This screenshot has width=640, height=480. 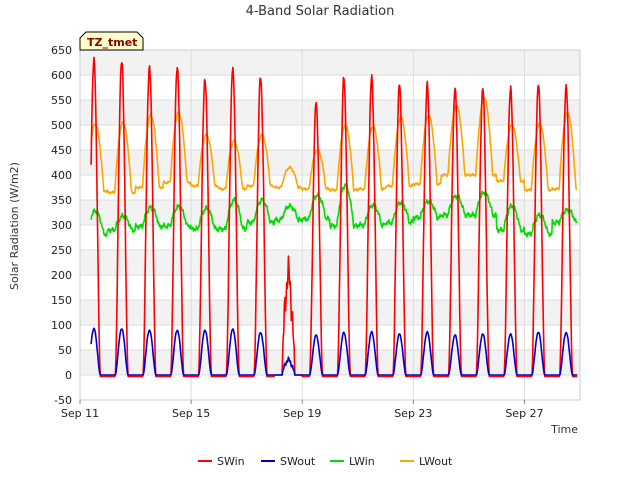 I want to click on x-axis-ticks: Sep 11 Sep 15 Sep 19 Sep 23 Sep 27, so click(x=302, y=410).